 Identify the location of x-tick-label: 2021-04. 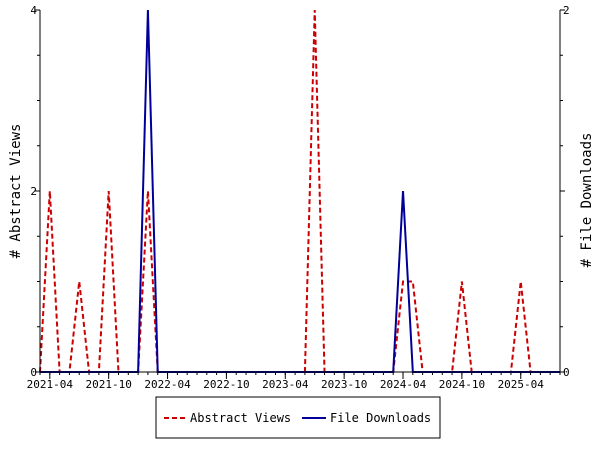
(50, 384).